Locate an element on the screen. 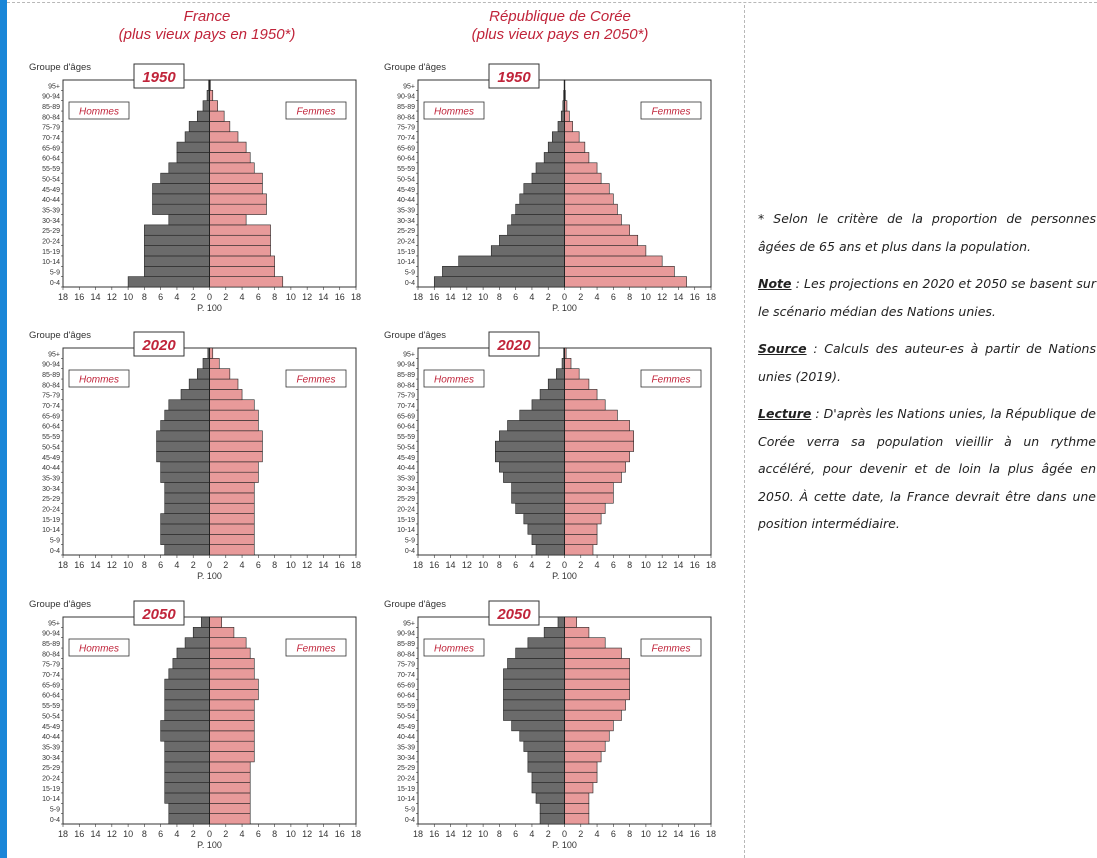  pyramid-2-age-label: 35-39 is located at coordinates (406, 210).